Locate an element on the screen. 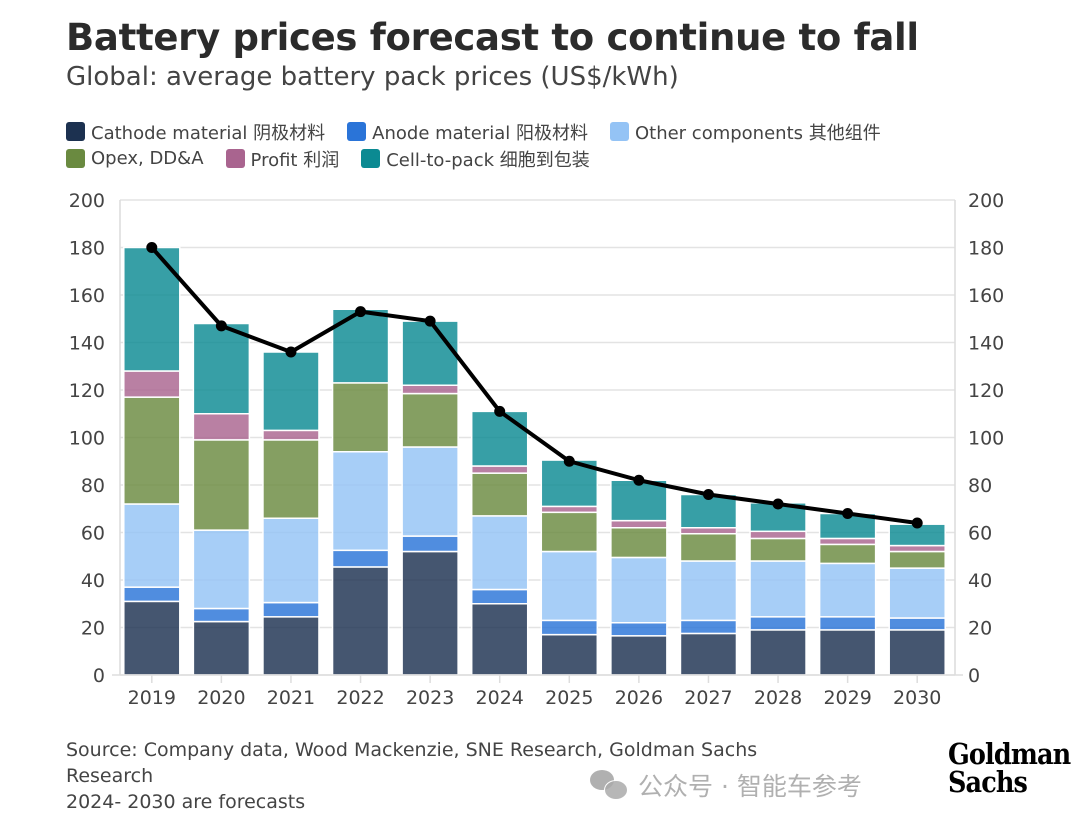 This screenshot has height=825, width=1080. x-tick-label: 2029 is located at coordinates (847, 698).